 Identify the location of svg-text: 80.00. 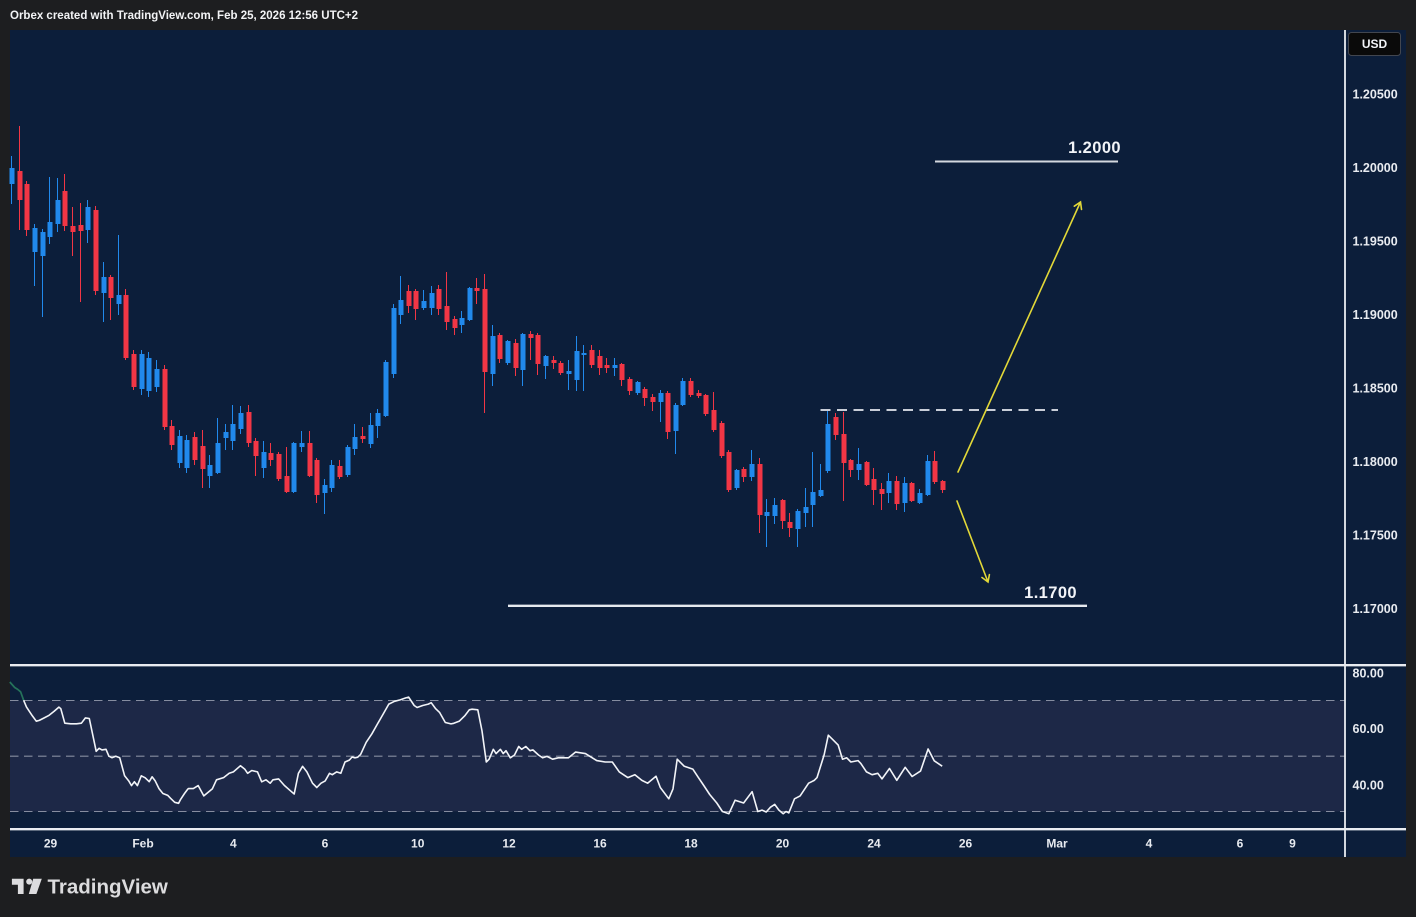
(1368, 673).